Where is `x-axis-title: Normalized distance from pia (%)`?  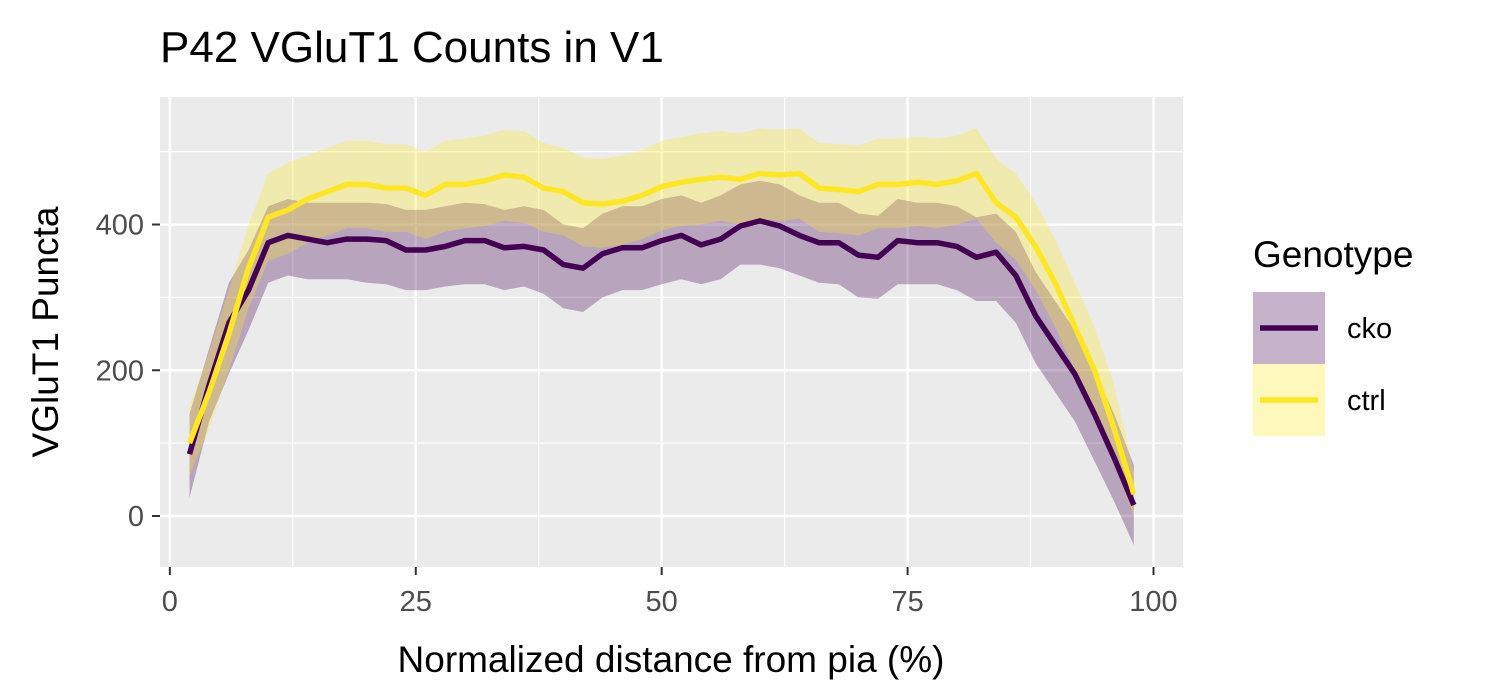
x-axis-title: Normalized distance from pia (%) is located at coordinates (671, 659).